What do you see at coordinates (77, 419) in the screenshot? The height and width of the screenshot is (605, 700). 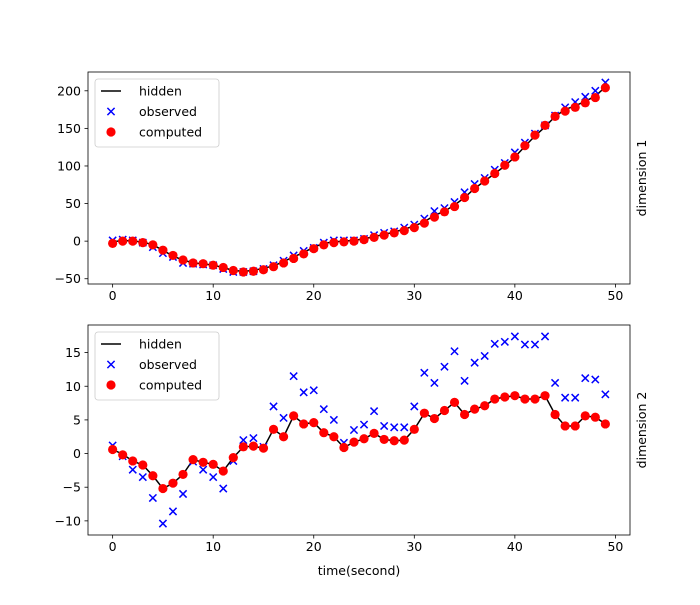 I see `y-tick-label: 5` at bounding box center [77, 419].